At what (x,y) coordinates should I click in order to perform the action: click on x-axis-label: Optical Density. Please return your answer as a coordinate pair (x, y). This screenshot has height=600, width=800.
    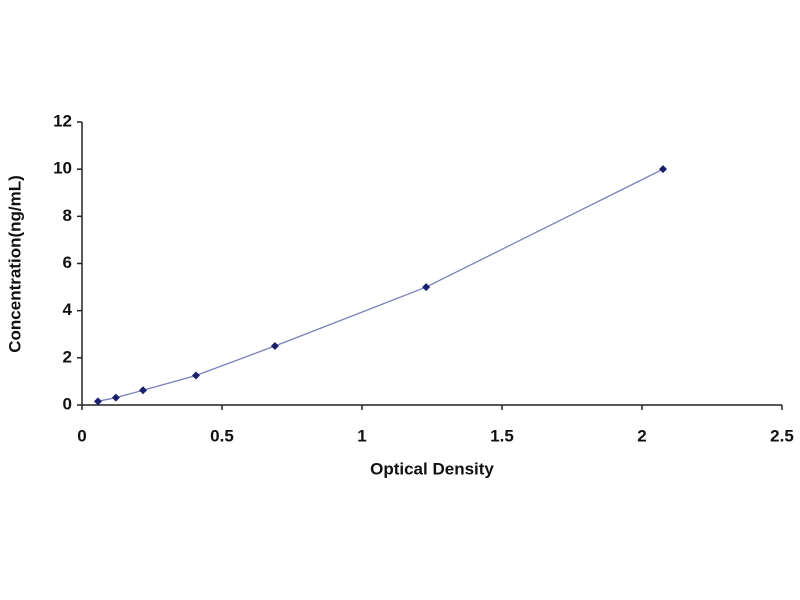
    Looking at the image, I should click on (432, 468).